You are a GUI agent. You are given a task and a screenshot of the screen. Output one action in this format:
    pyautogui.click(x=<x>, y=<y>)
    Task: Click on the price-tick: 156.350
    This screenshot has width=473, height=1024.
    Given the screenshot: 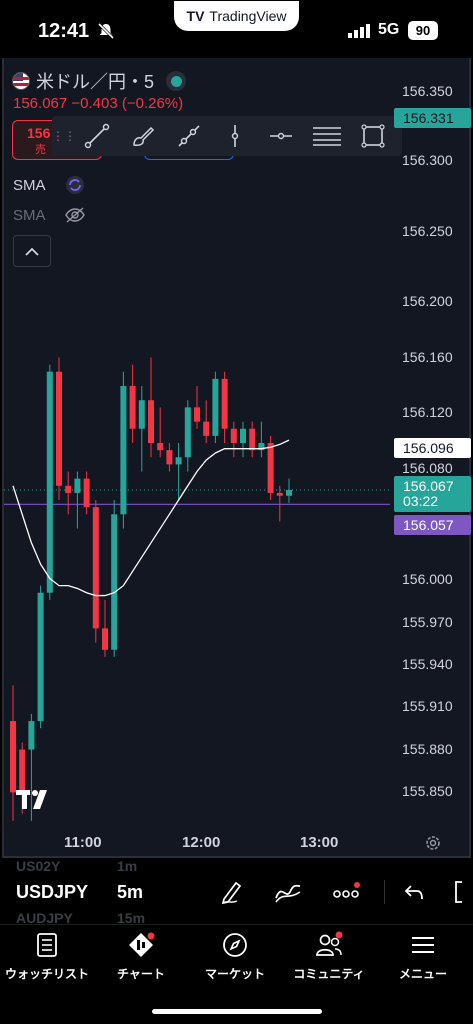 What is the action you would take?
    pyautogui.click(x=427, y=91)
    